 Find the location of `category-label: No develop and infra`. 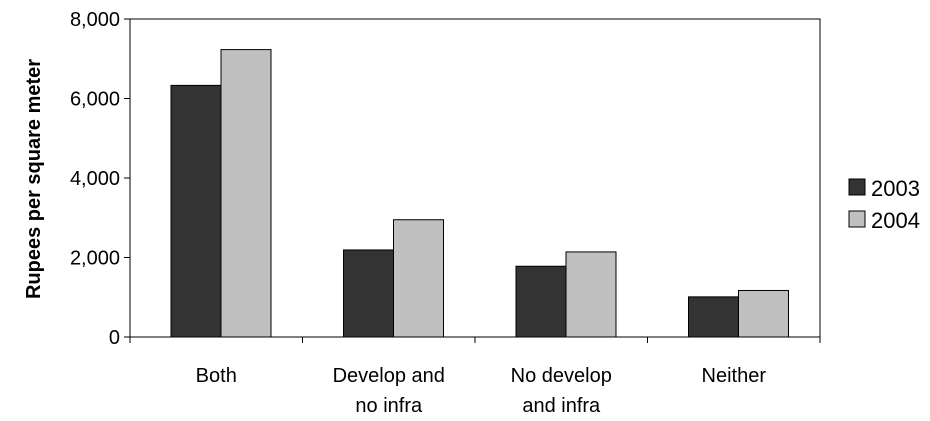

category-label: No develop and infra is located at coordinates (561, 391).